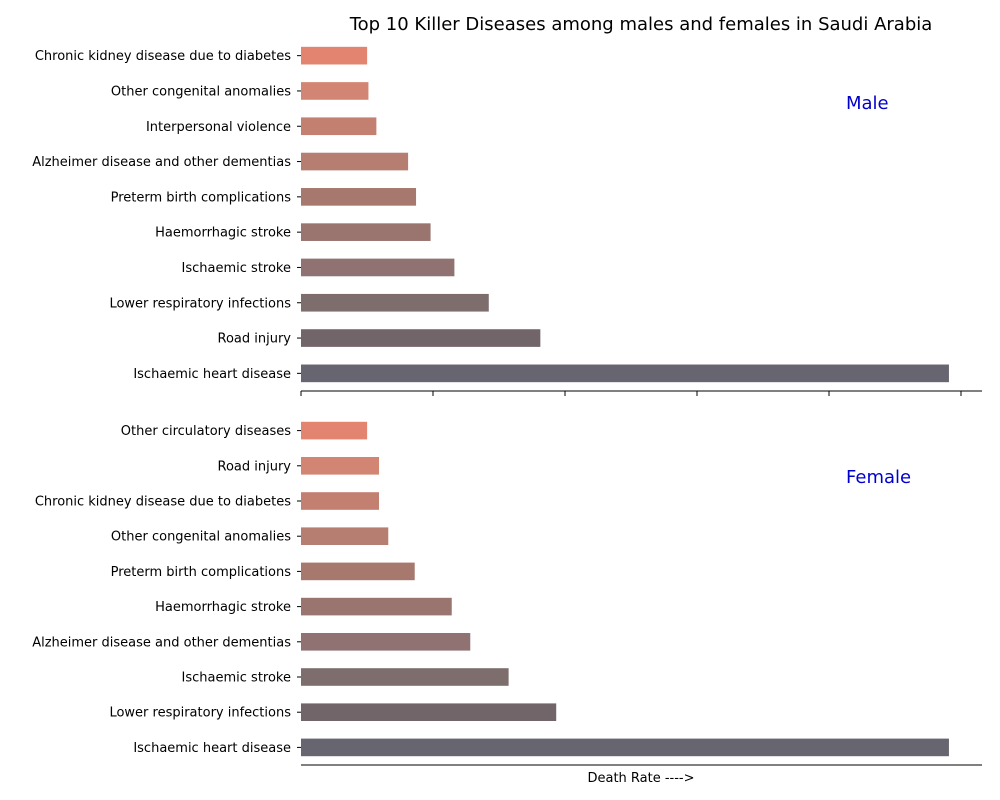  What do you see at coordinates (878, 477) in the screenshot?
I see `panel-label: Female` at bounding box center [878, 477].